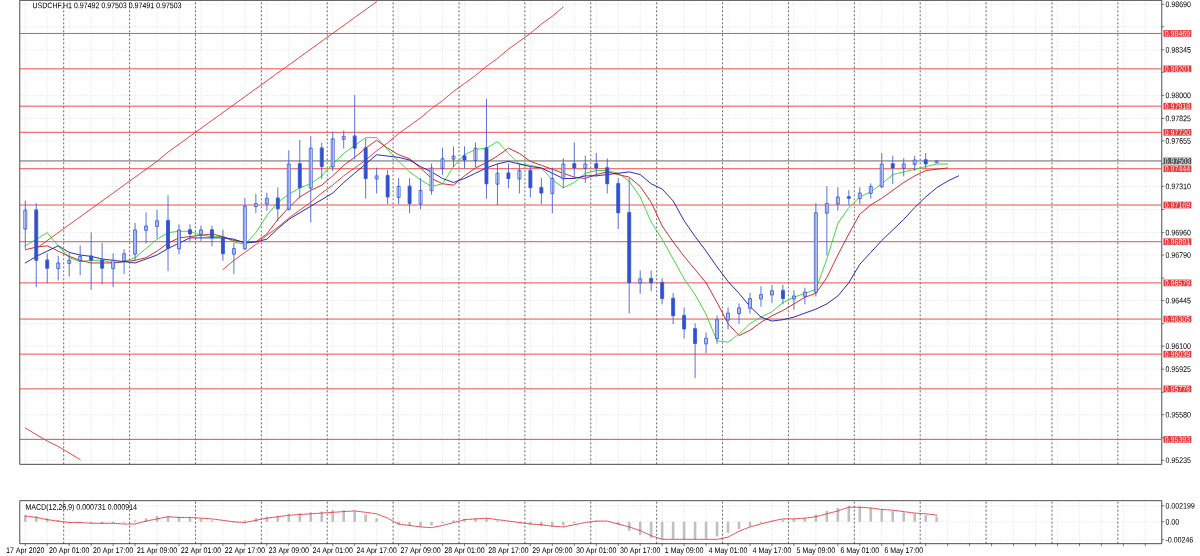 The width and height of the screenshot is (1200, 556). Describe the element at coordinates (245, 551) in the screenshot. I see `x-tick-label: 22 Apr 17:00` at that location.